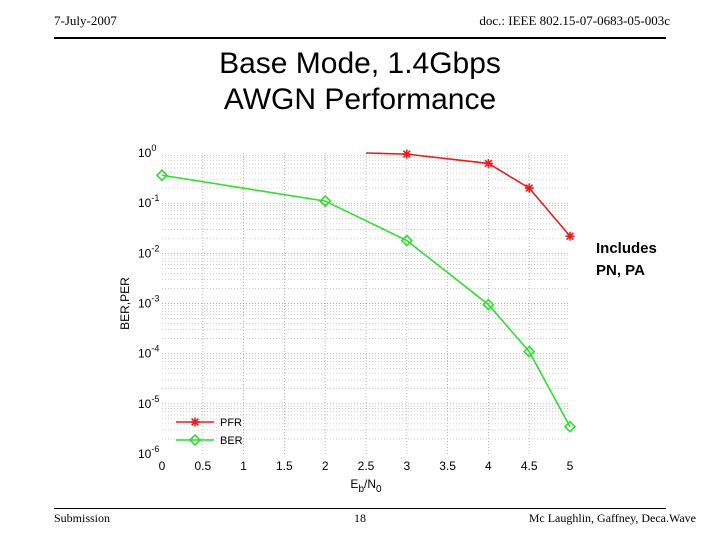 This screenshot has height=540, width=720. I want to click on footer-page-number: 18, so click(360, 518).